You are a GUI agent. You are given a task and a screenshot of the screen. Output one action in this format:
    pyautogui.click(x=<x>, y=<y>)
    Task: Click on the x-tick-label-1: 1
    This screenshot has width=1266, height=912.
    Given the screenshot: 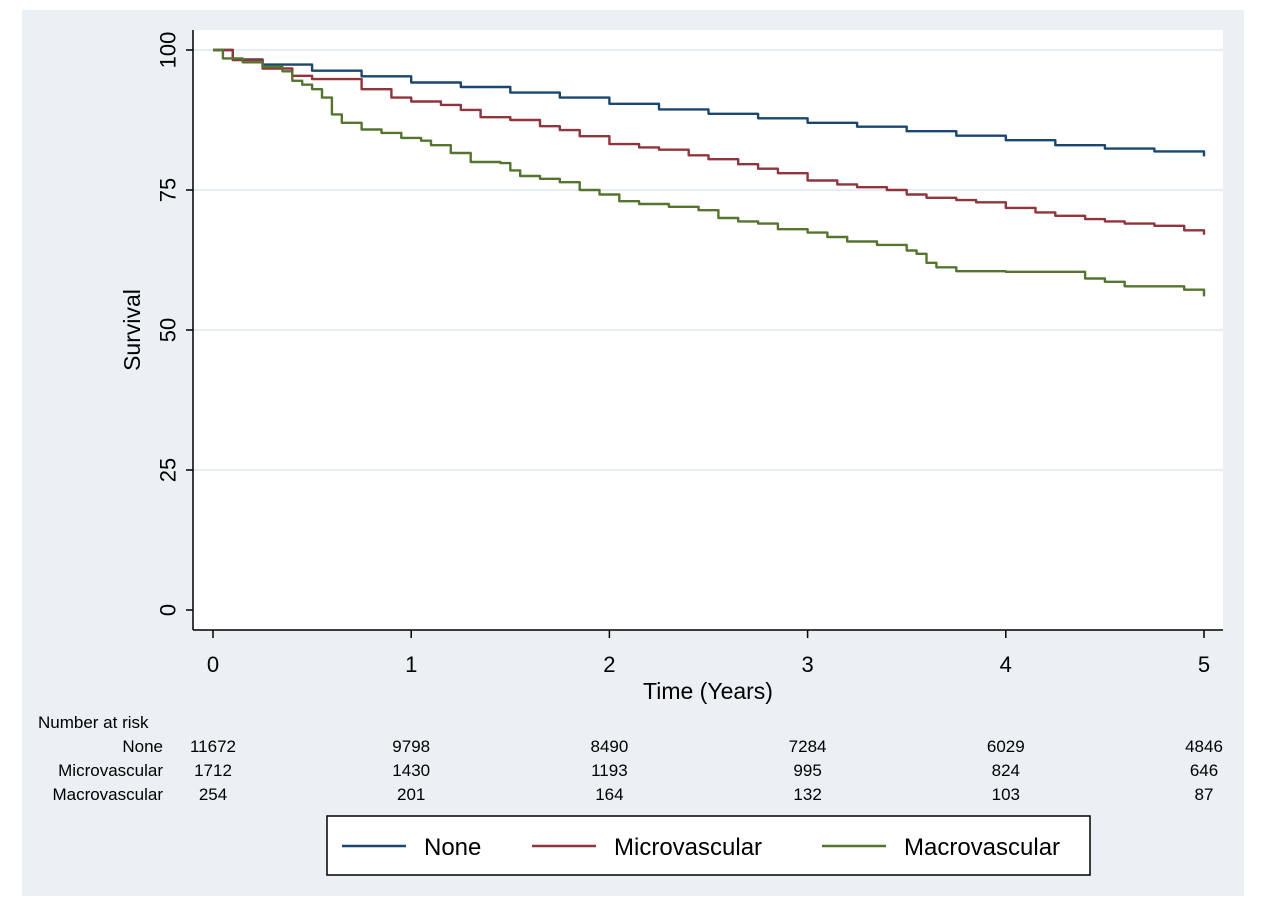 What is the action you would take?
    pyautogui.click(x=411, y=664)
    